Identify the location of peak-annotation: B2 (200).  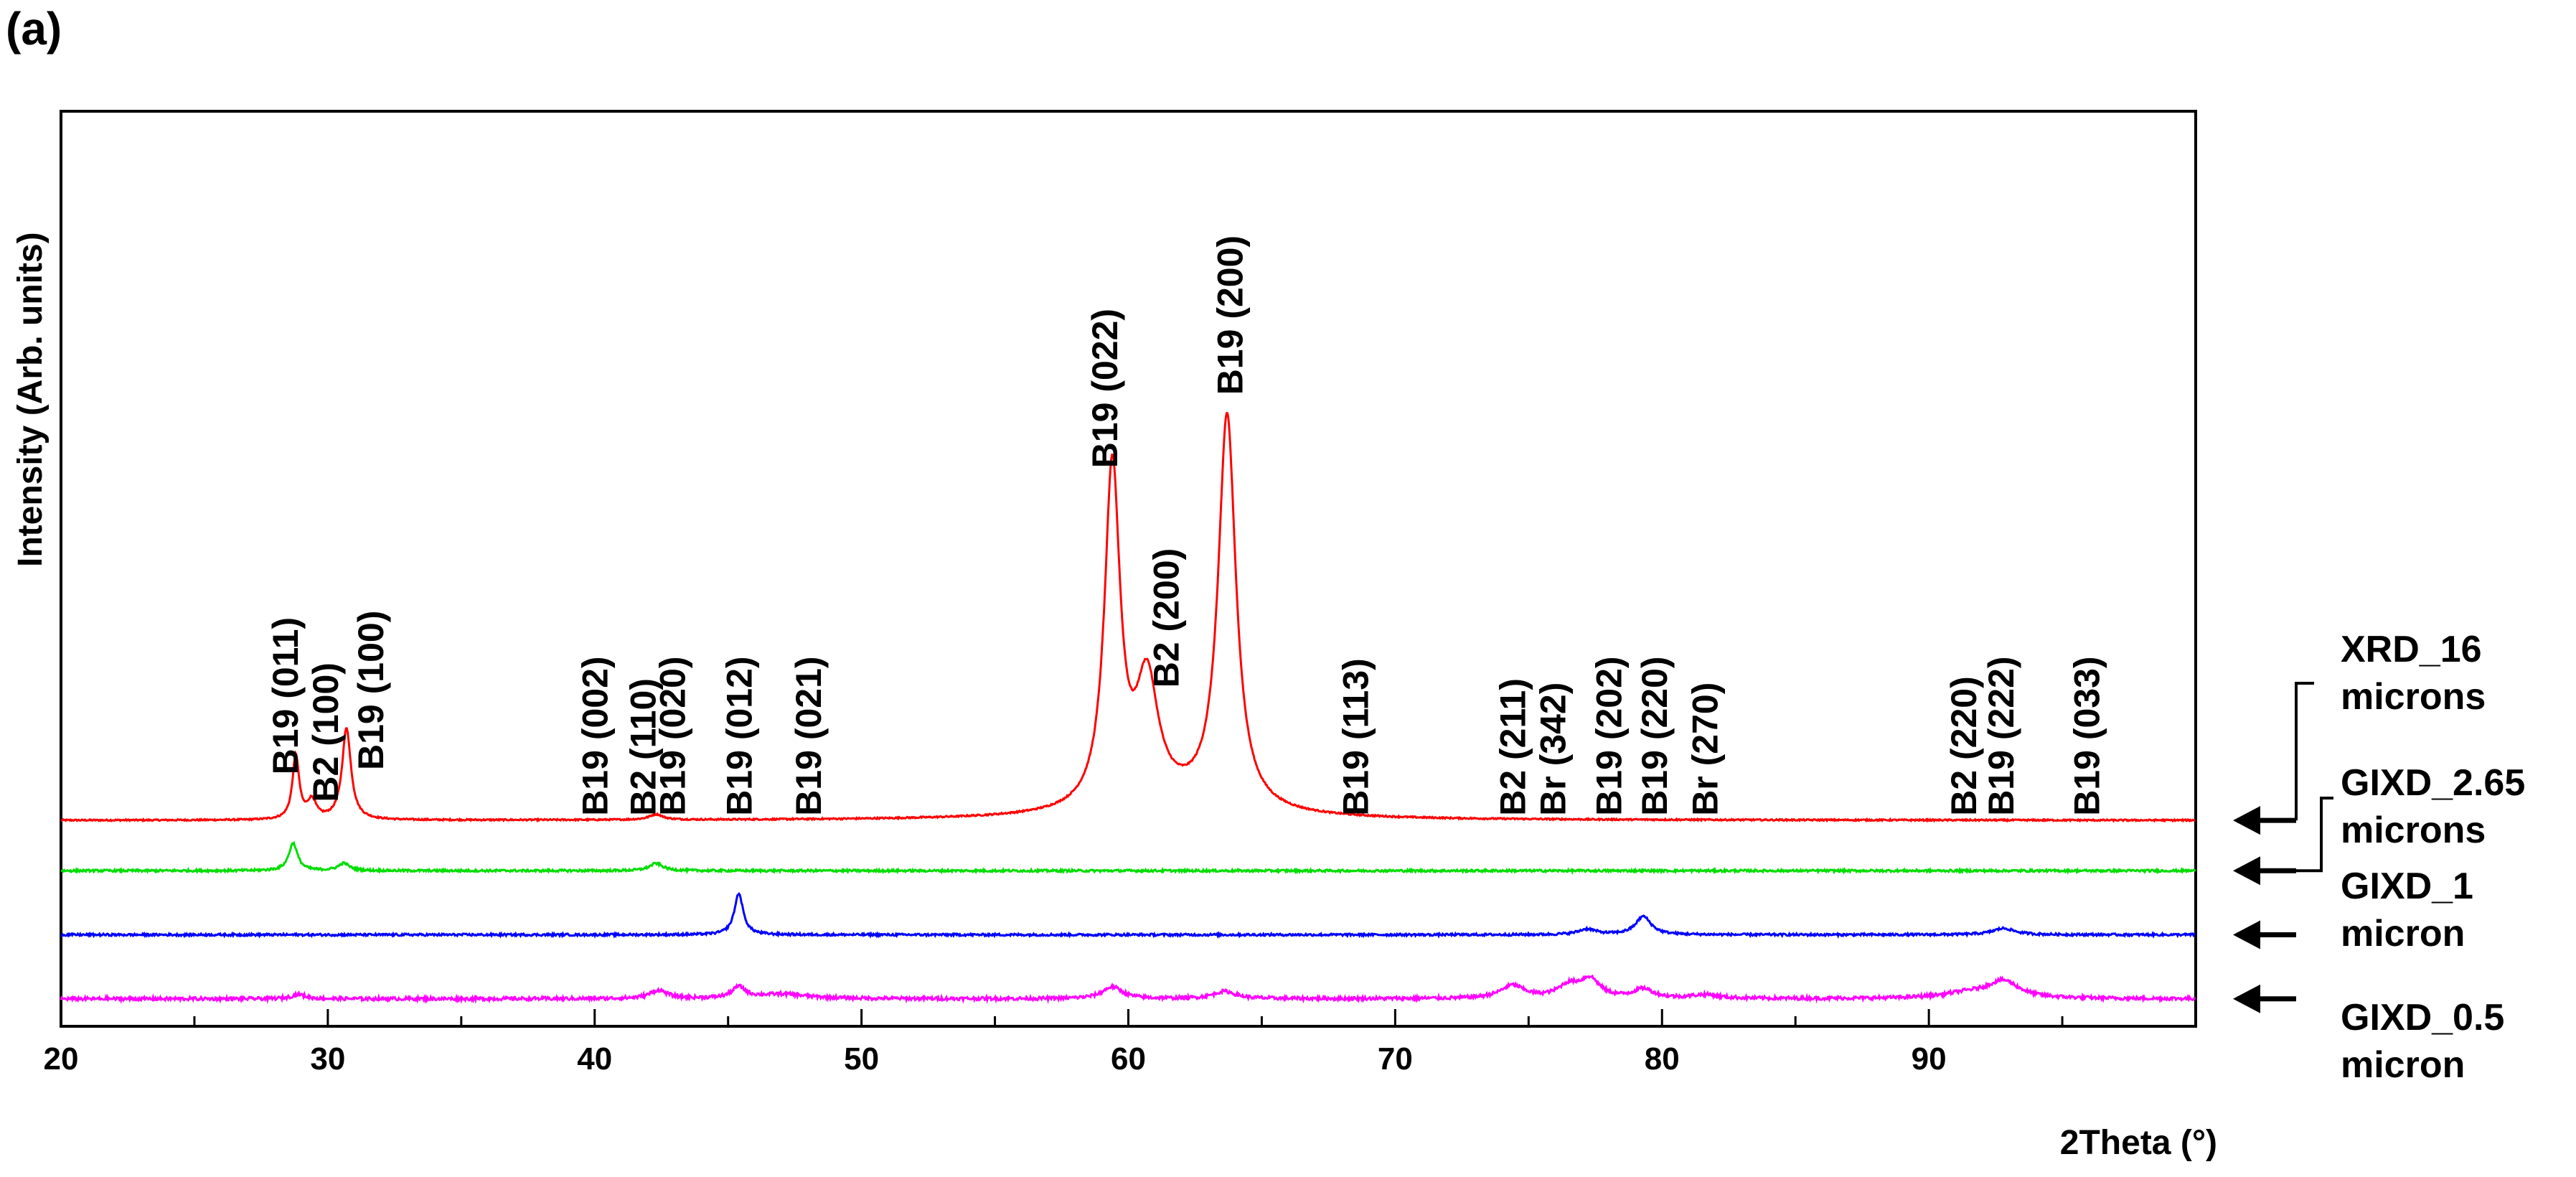
(1166, 618).